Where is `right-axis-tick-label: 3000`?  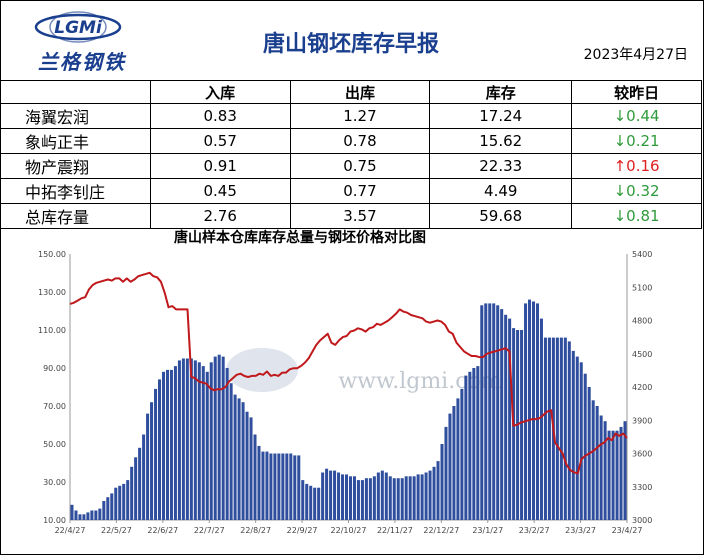 right-axis-tick-label: 3000 is located at coordinates (642, 520).